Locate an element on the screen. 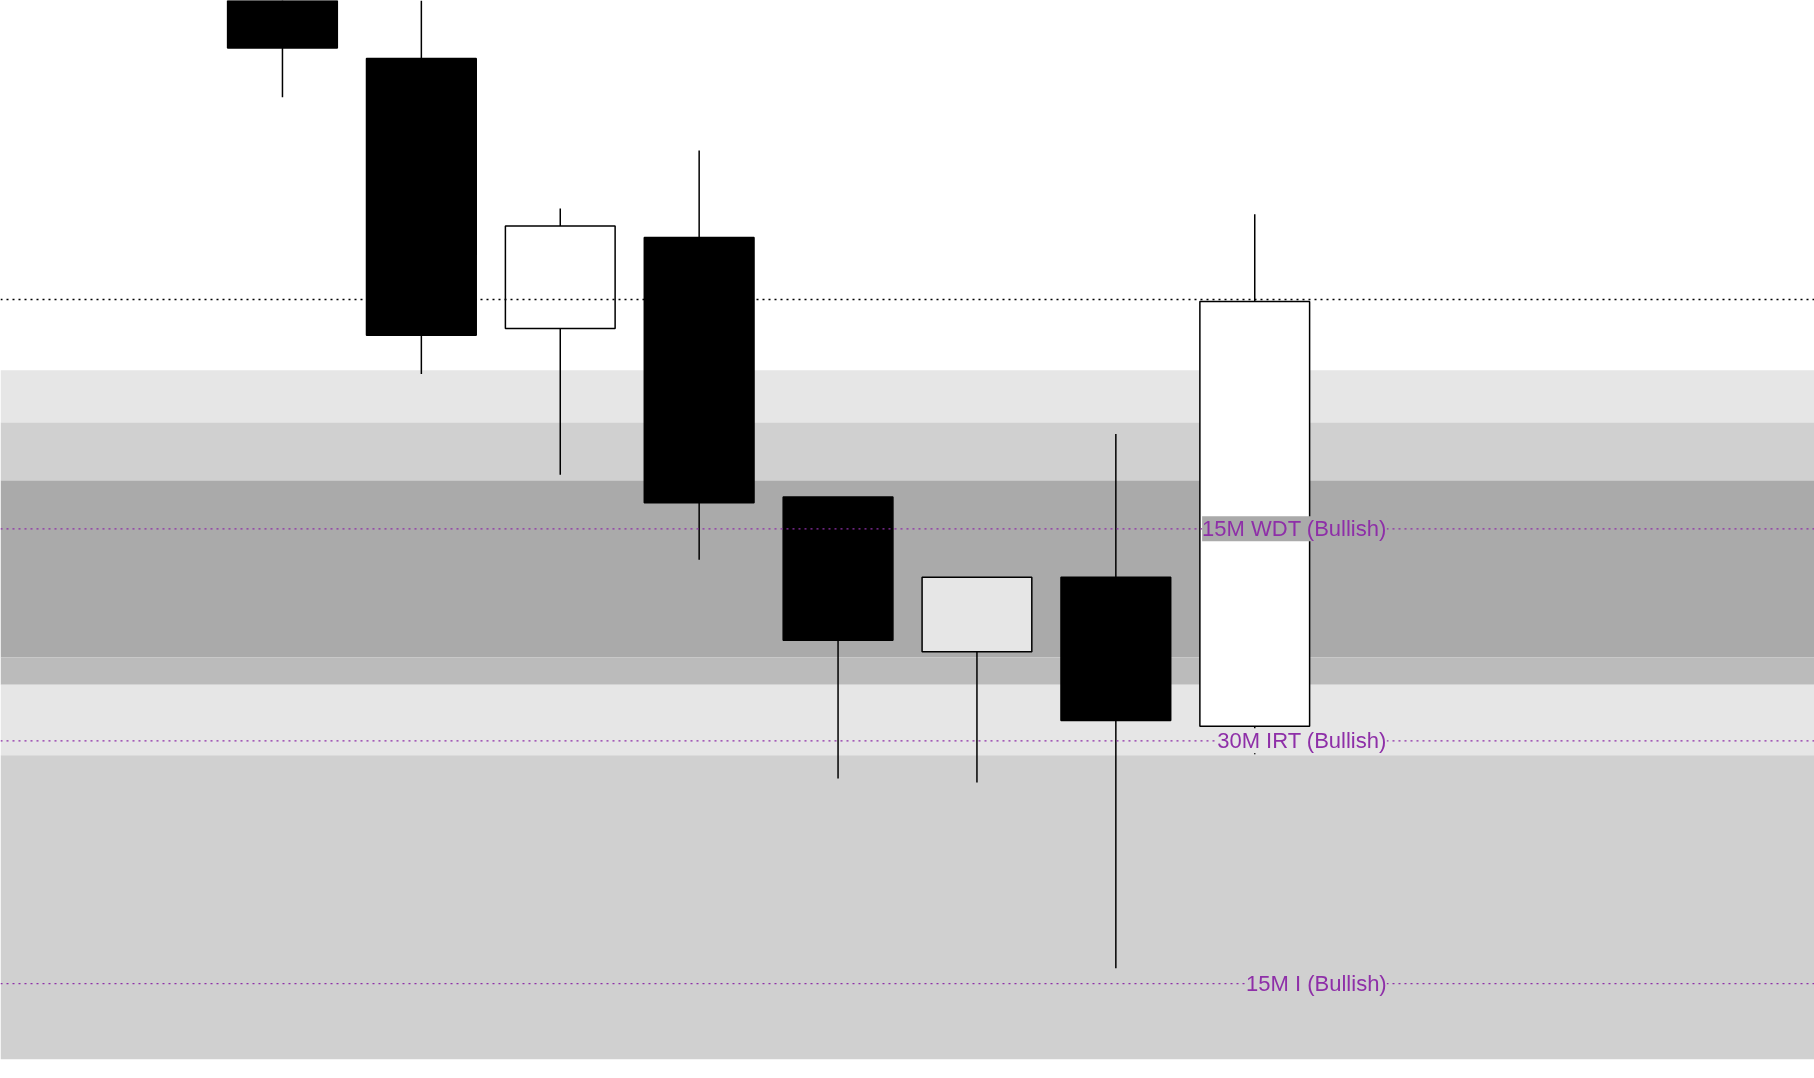  ref-line-label: 15M I (Bullish) is located at coordinates (1316, 984).